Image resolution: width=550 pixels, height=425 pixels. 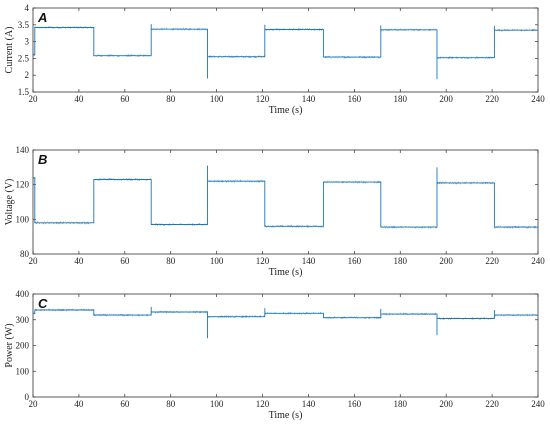 What do you see at coordinates (23, 320) in the screenshot?
I see `y-tick-label: 300` at bounding box center [23, 320].